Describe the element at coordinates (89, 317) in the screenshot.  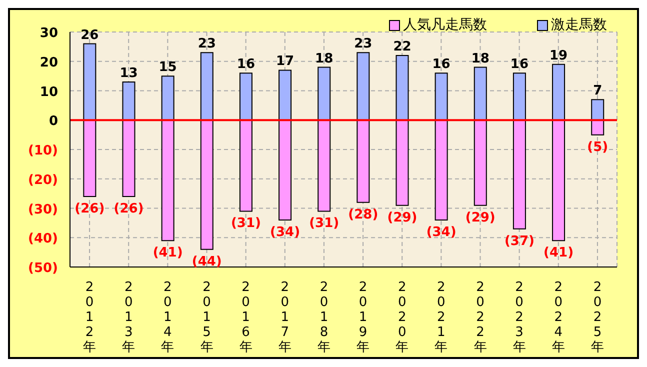
I see `x-tick-label: 2012年` at that location.